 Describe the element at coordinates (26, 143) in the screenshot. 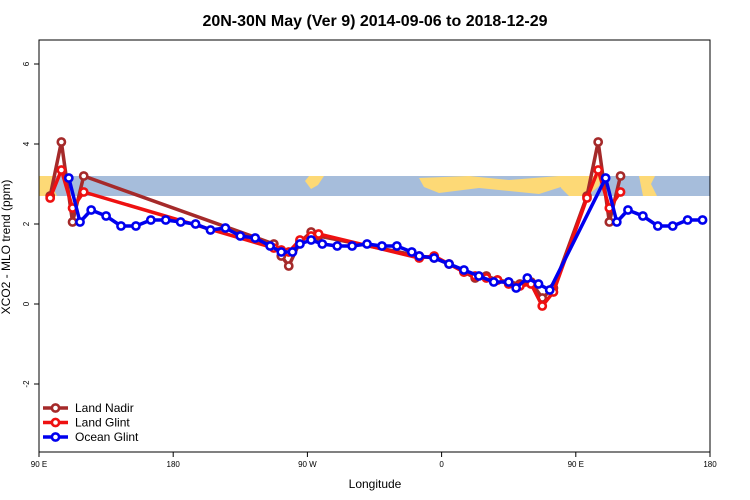

I see `y-tick-label: 4` at that location.